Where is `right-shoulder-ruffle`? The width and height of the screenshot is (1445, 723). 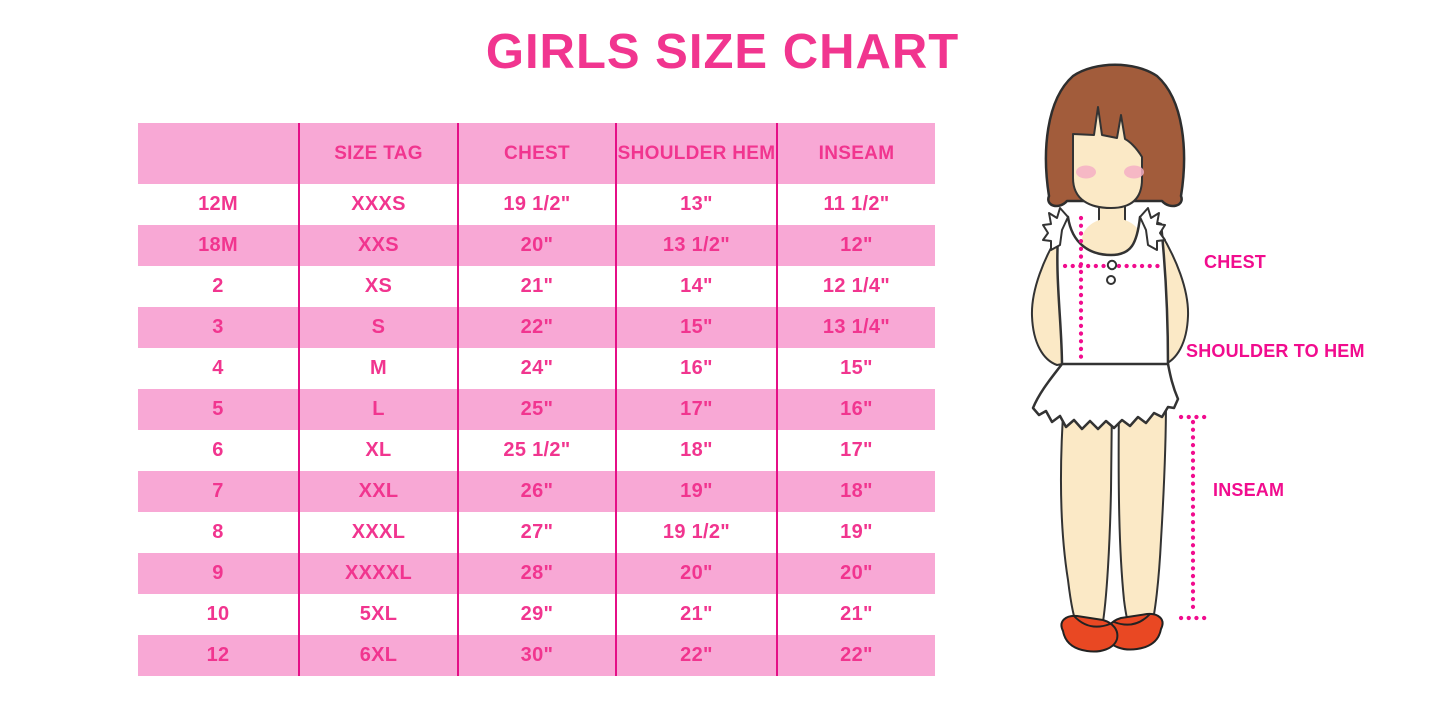
right-shoulder-ruffle is located at coordinates (1152, 229).